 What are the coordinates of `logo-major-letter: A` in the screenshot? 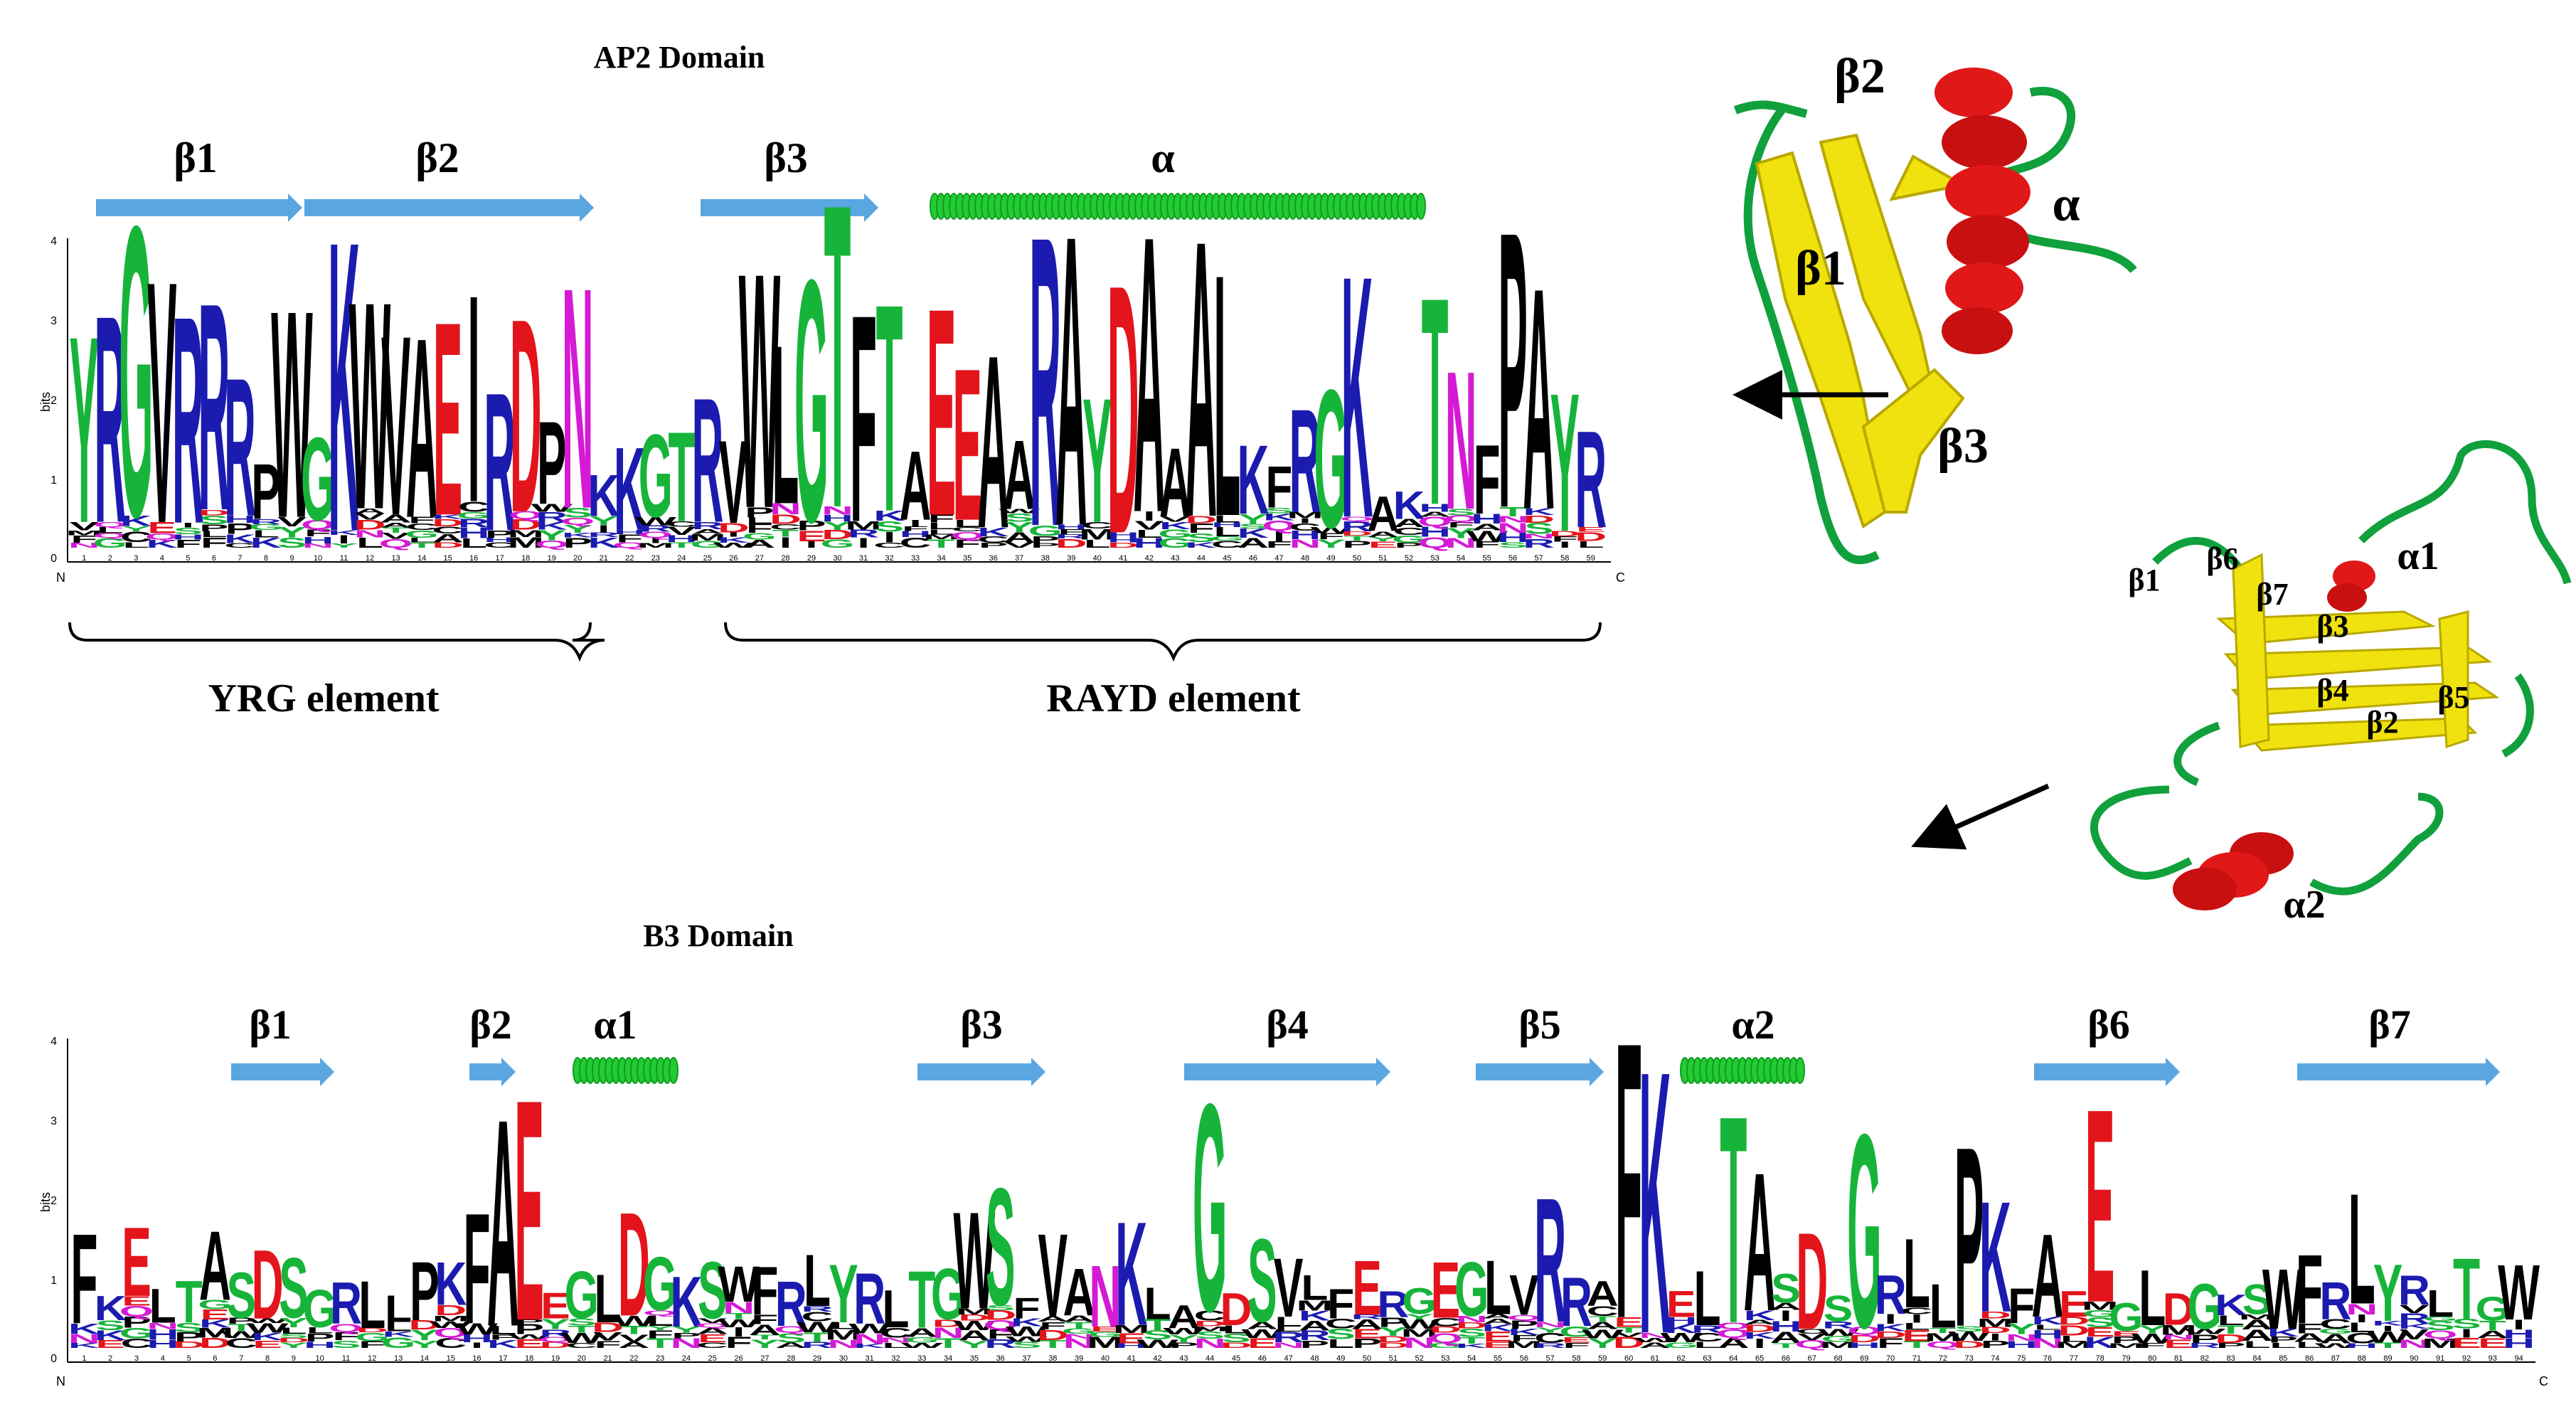 It's located at (1149, 374).